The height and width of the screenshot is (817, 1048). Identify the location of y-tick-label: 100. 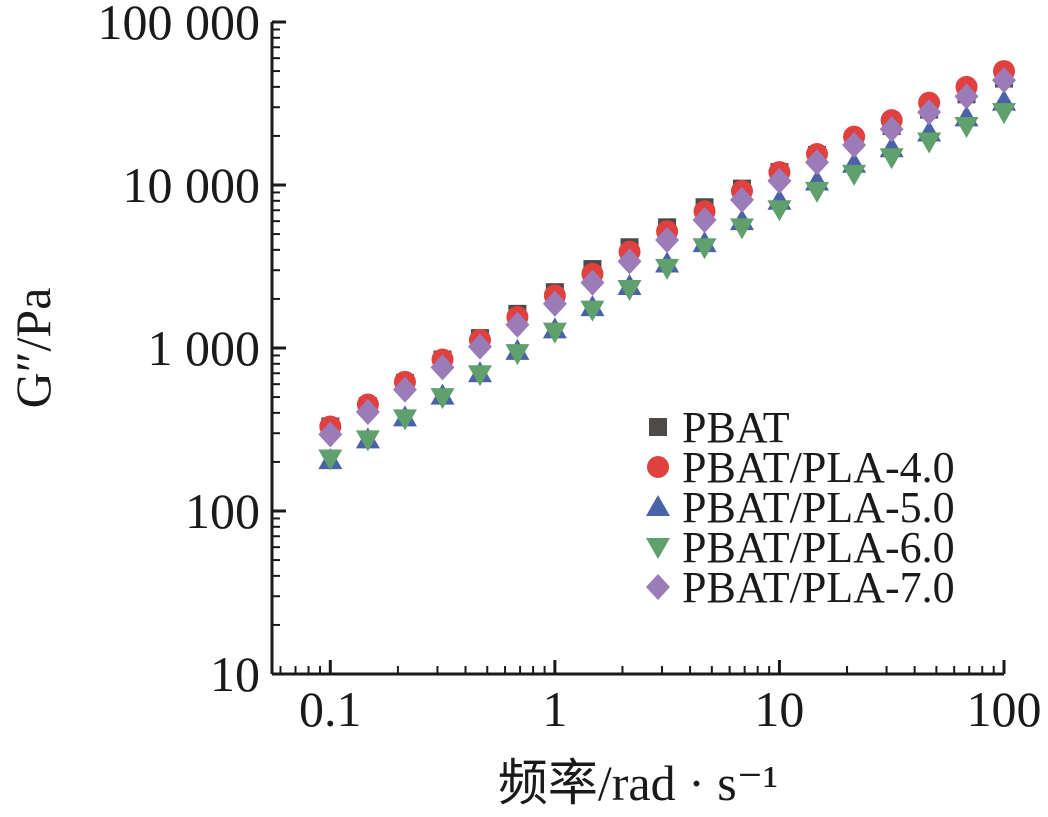
(222, 511).